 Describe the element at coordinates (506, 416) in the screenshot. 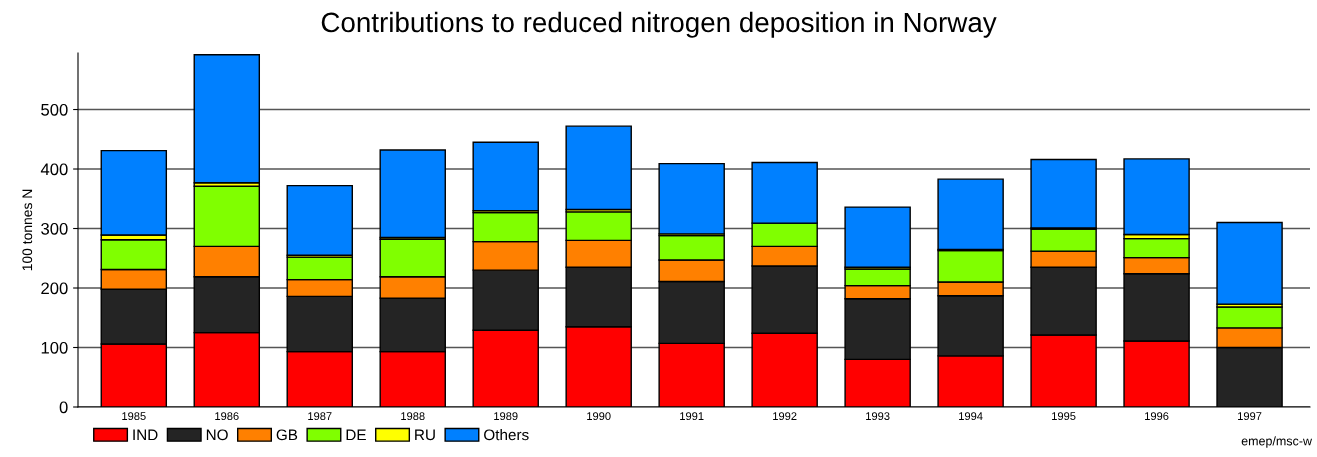

I see `x-tick-label: 1989` at that location.